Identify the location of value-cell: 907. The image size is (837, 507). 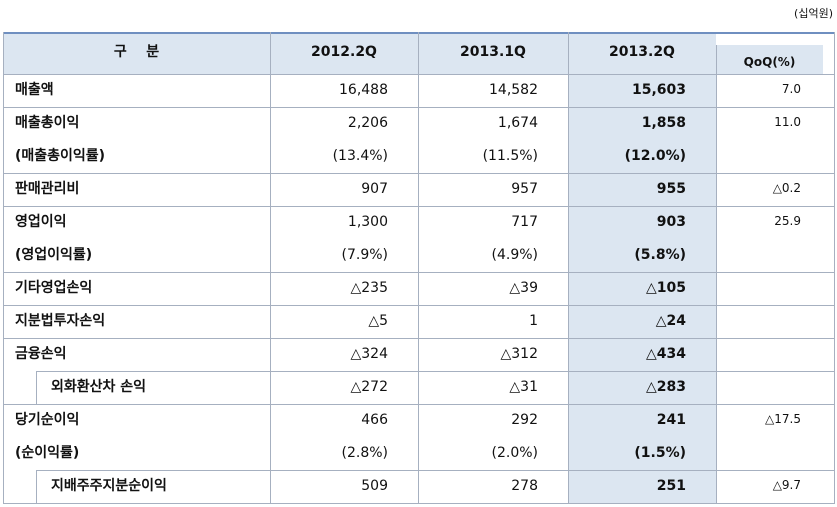
(374, 189).